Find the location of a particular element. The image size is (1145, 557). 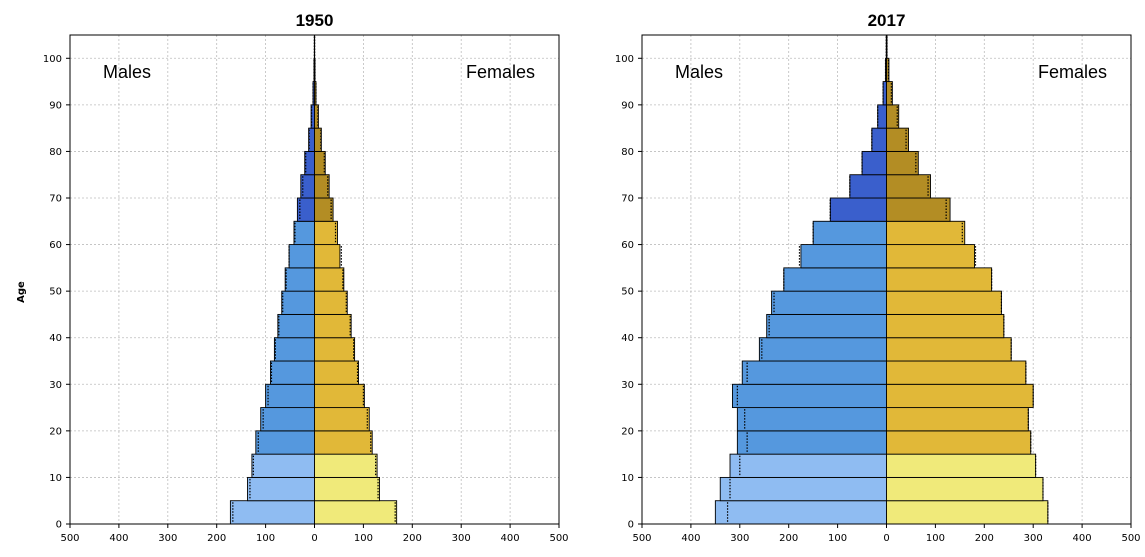

y-tick-label: 40 is located at coordinates (627, 338).